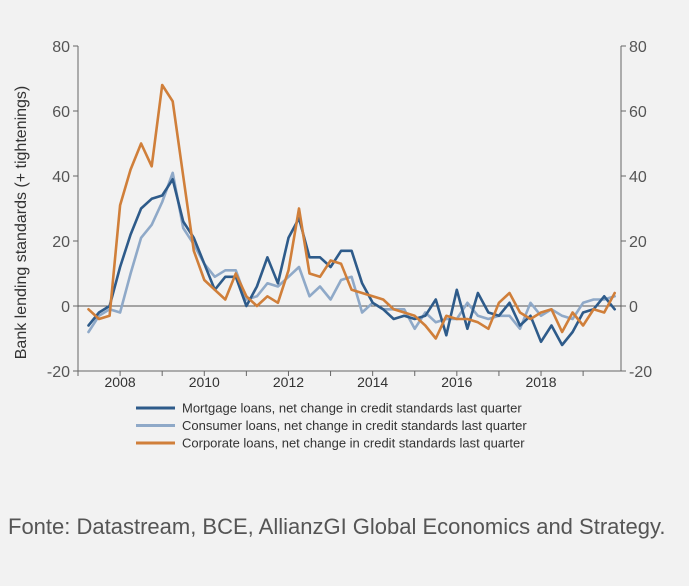 The height and width of the screenshot is (586, 689). What do you see at coordinates (638, 242) in the screenshot?
I see `y-tick-label-right: 20` at bounding box center [638, 242].